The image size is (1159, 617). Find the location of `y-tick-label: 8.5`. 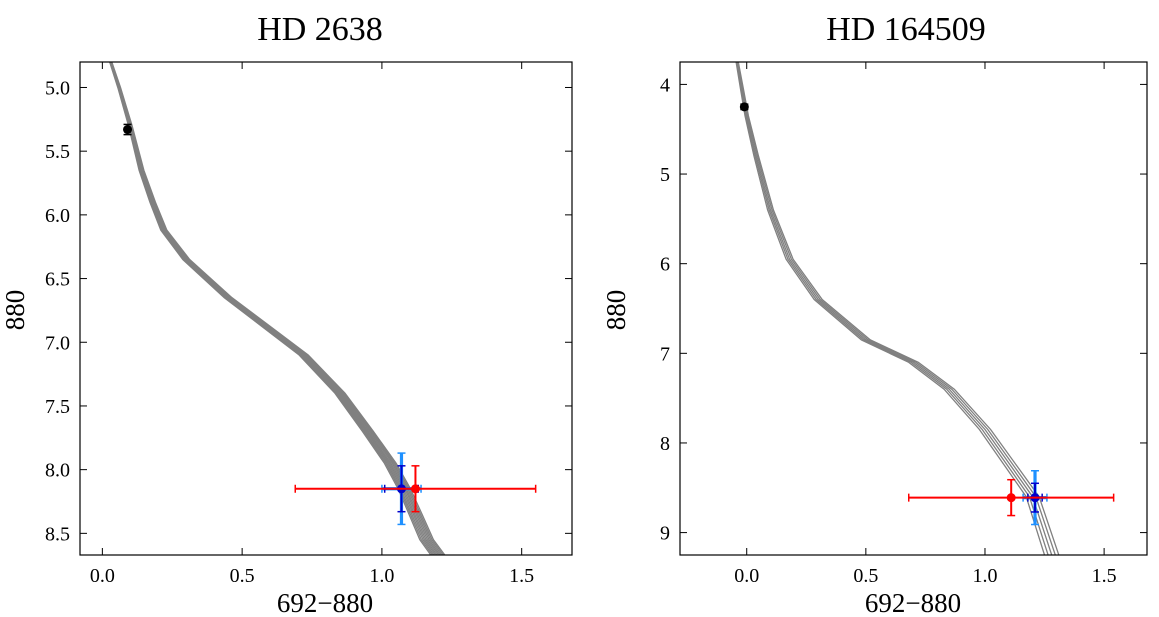

y-tick-label: 8.5 is located at coordinates (57, 534).